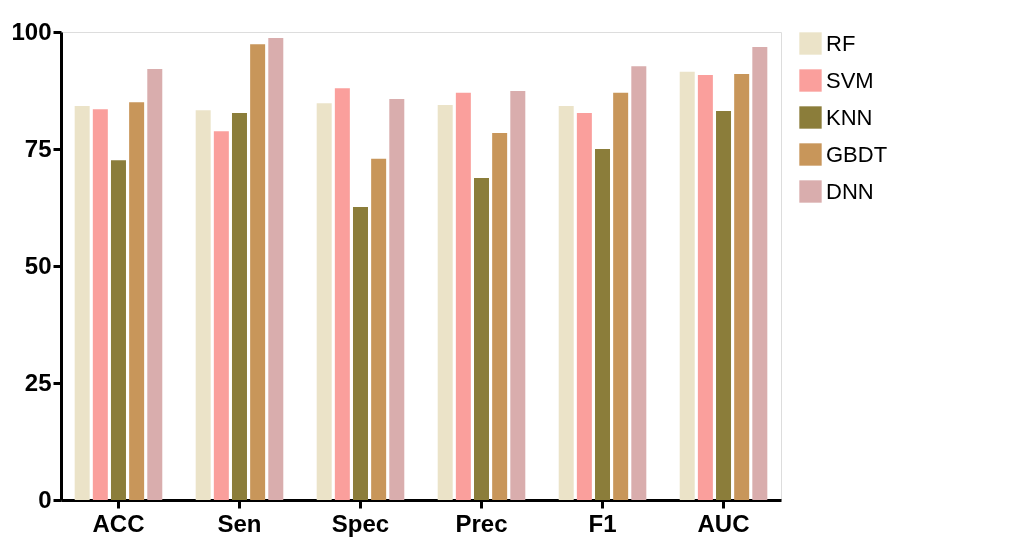 This screenshot has height=559, width=1029. Describe the element at coordinates (118, 523) in the screenshot. I see `x-tick-label: ACC` at that location.